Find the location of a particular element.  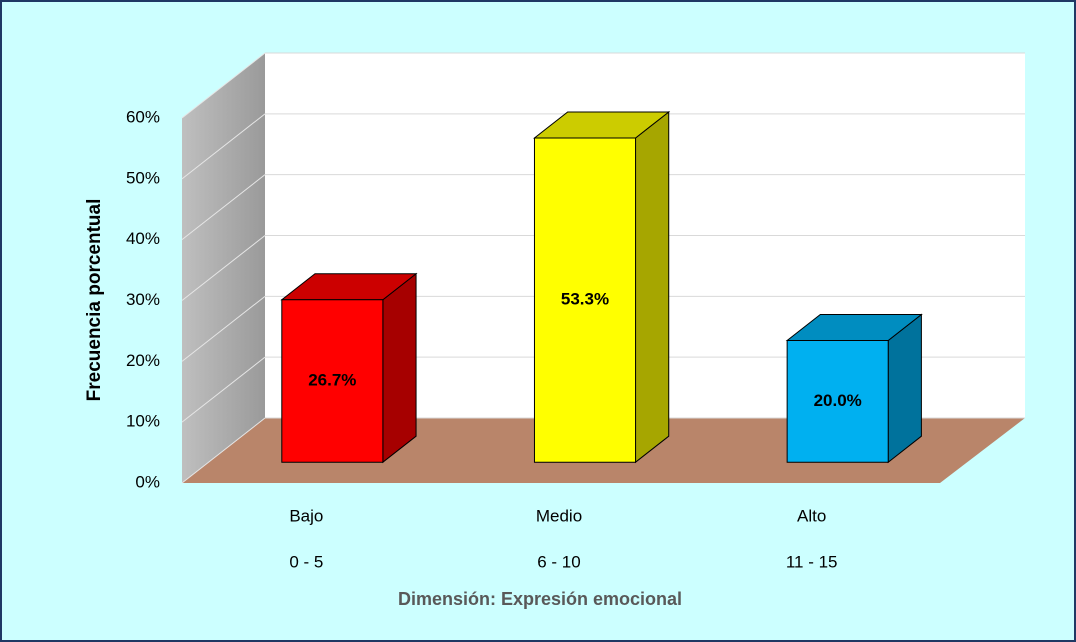

y-tick-label: 0% is located at coordinates (147, 481).